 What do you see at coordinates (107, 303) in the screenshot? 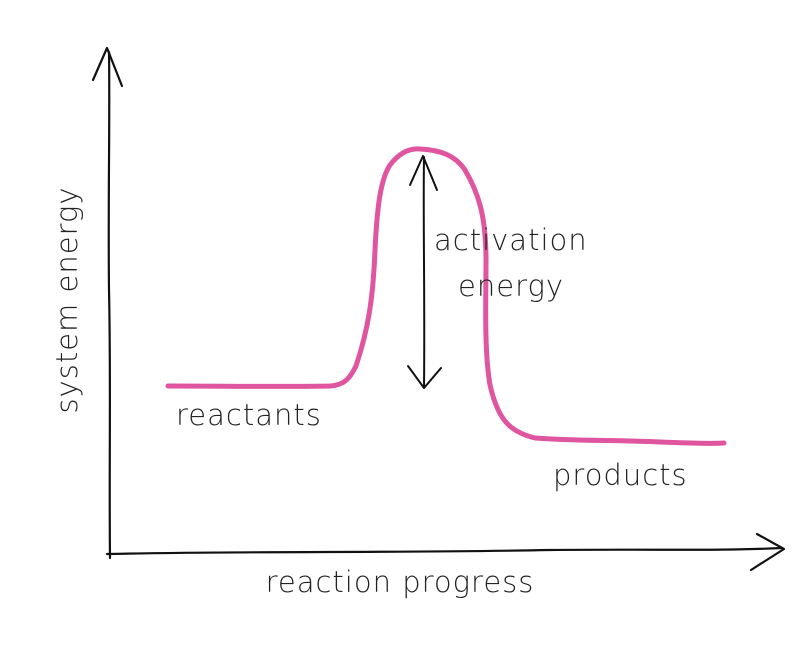
I see `y-axis` at bounding box center [107, 303].